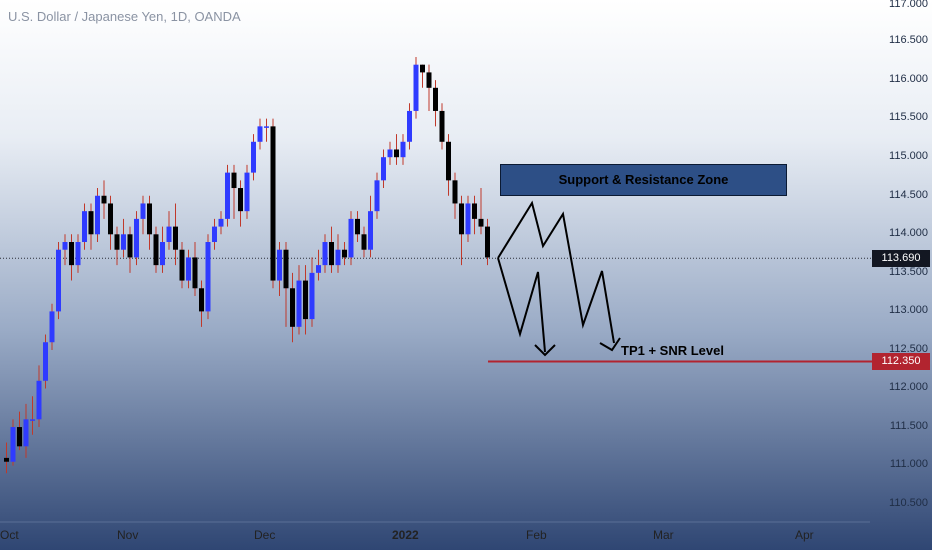 This screenshot has height=550, width=932. I want to click on price-axis-label: 114.500, so click(908, 195).